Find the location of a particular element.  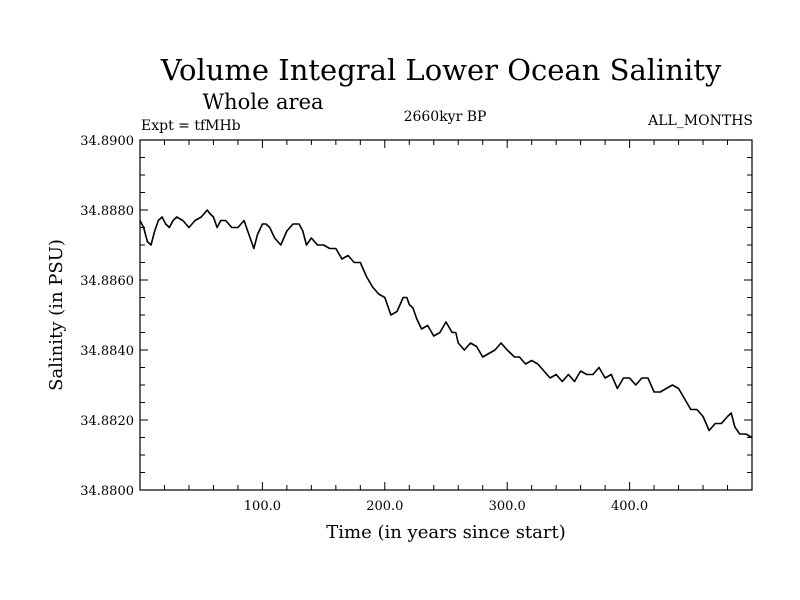

x-tick-label: 300.0 is located at coordinates (507, 506).